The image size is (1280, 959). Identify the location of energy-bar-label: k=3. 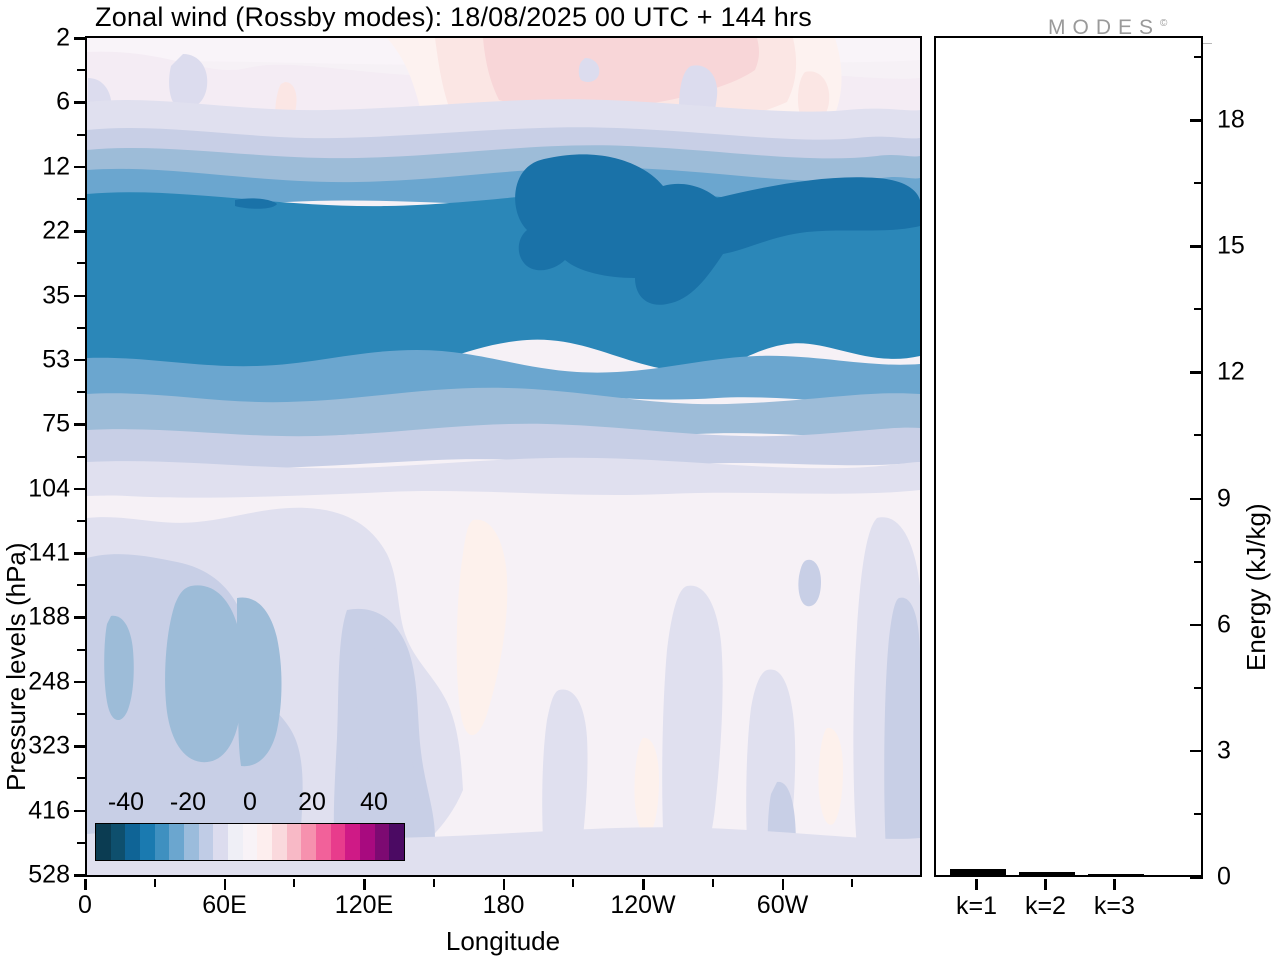
(1114, 906).